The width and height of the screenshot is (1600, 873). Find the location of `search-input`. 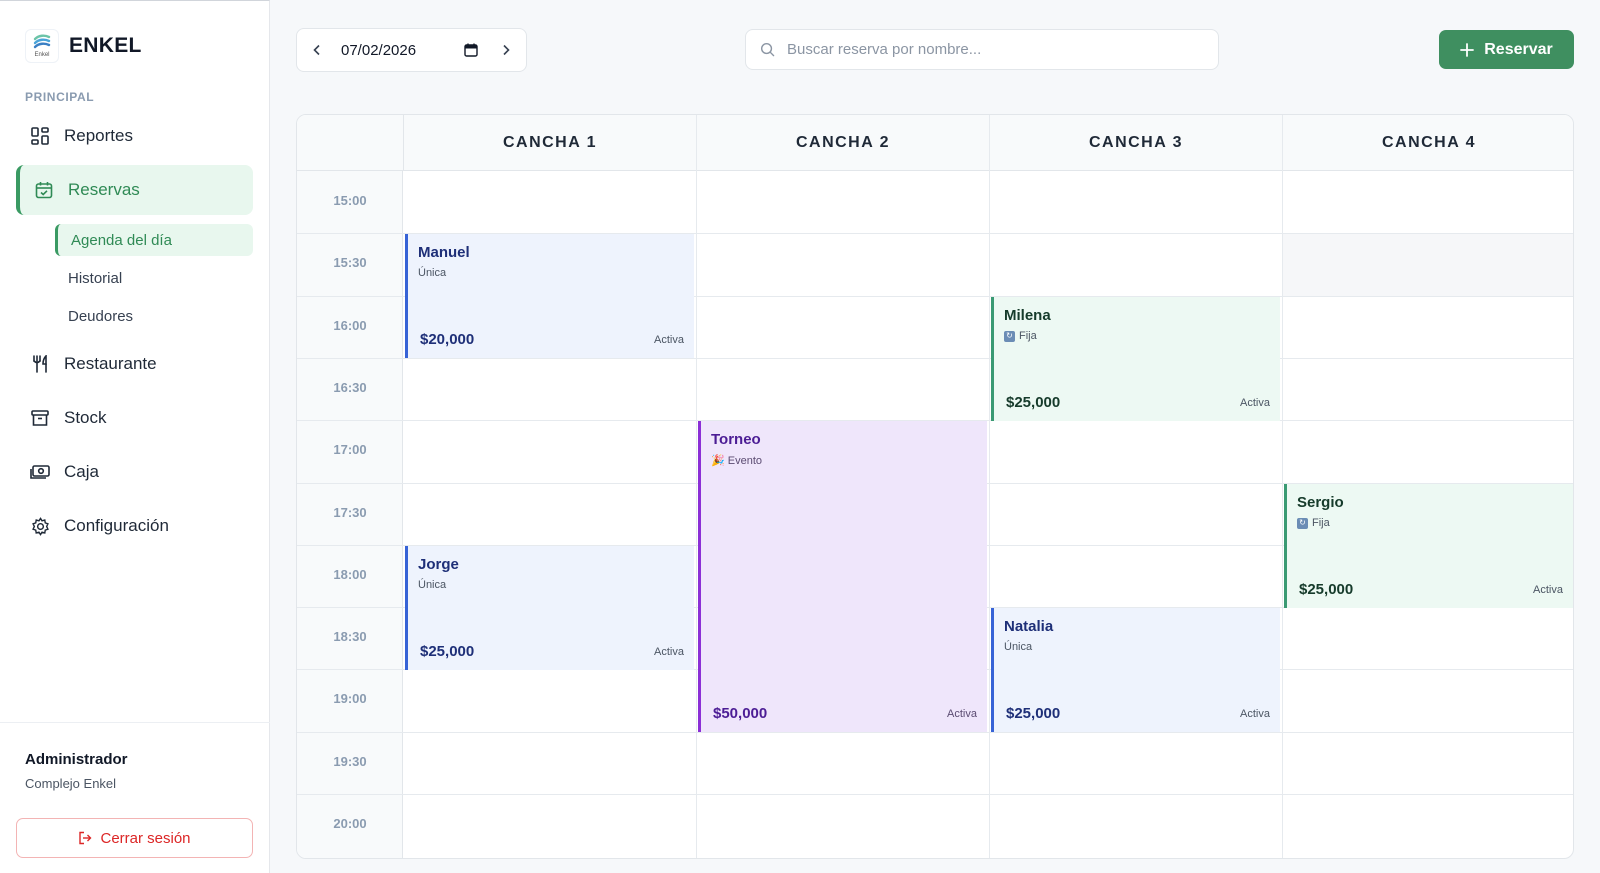

search-input is located at coordinates (987, 49).